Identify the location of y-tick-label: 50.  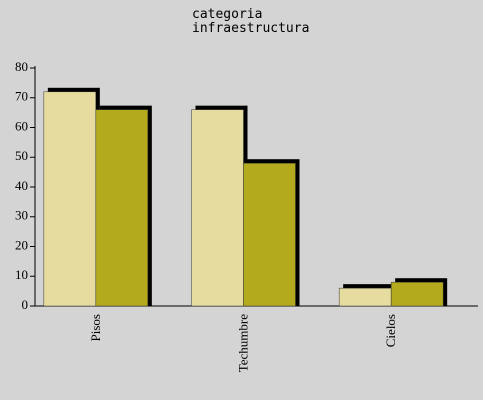
(21, 155).